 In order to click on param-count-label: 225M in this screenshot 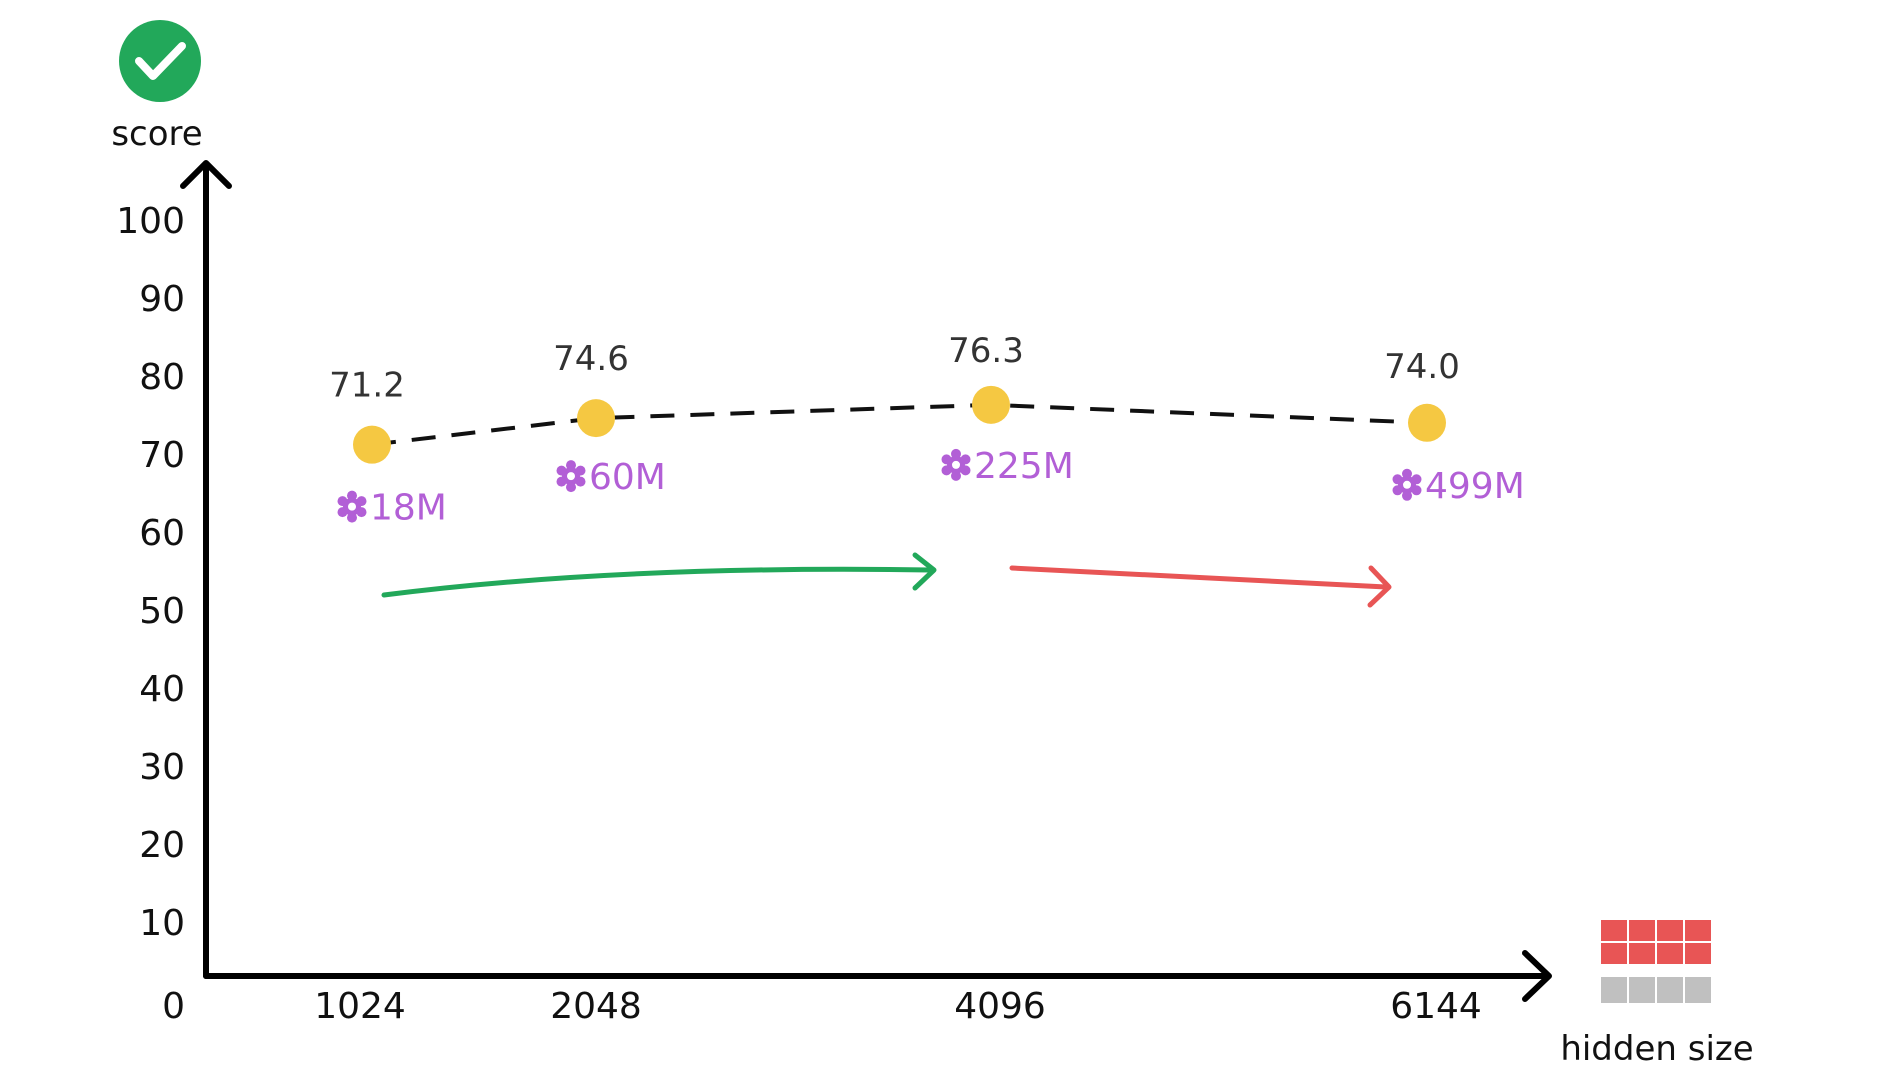, I will do `click(1024, 466)`.